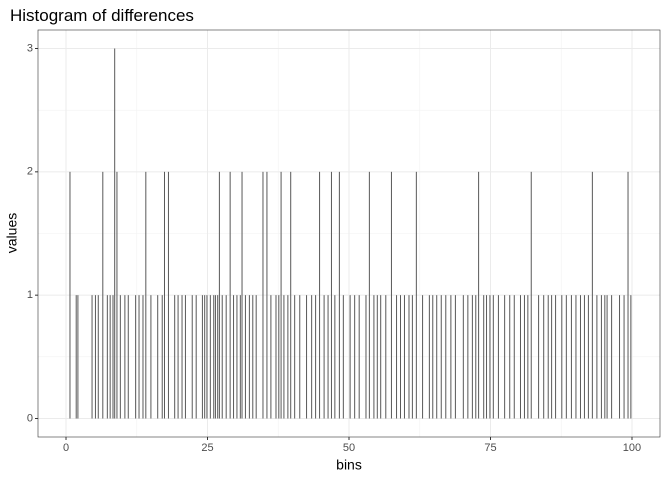 This screenshot has height=480, width=672. What do you see at coordinates (349, 448) in the screenshot?
I see `x-tick-label: 50` at bounding box center [349, 448].